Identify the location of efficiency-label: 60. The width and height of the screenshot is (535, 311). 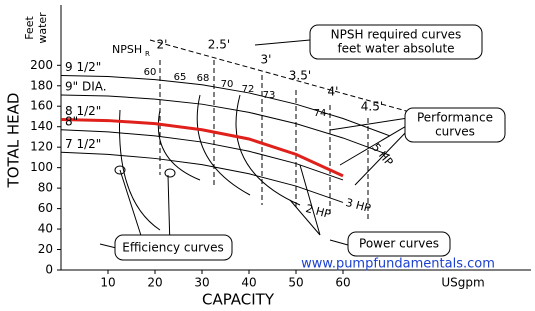
(150, 72).